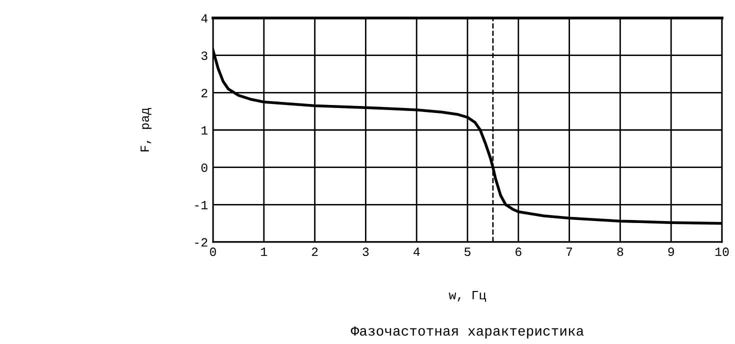 The width and height of the screenshot is (735, 344). I want to click on x-tick-label: 9, so click(671, 252).